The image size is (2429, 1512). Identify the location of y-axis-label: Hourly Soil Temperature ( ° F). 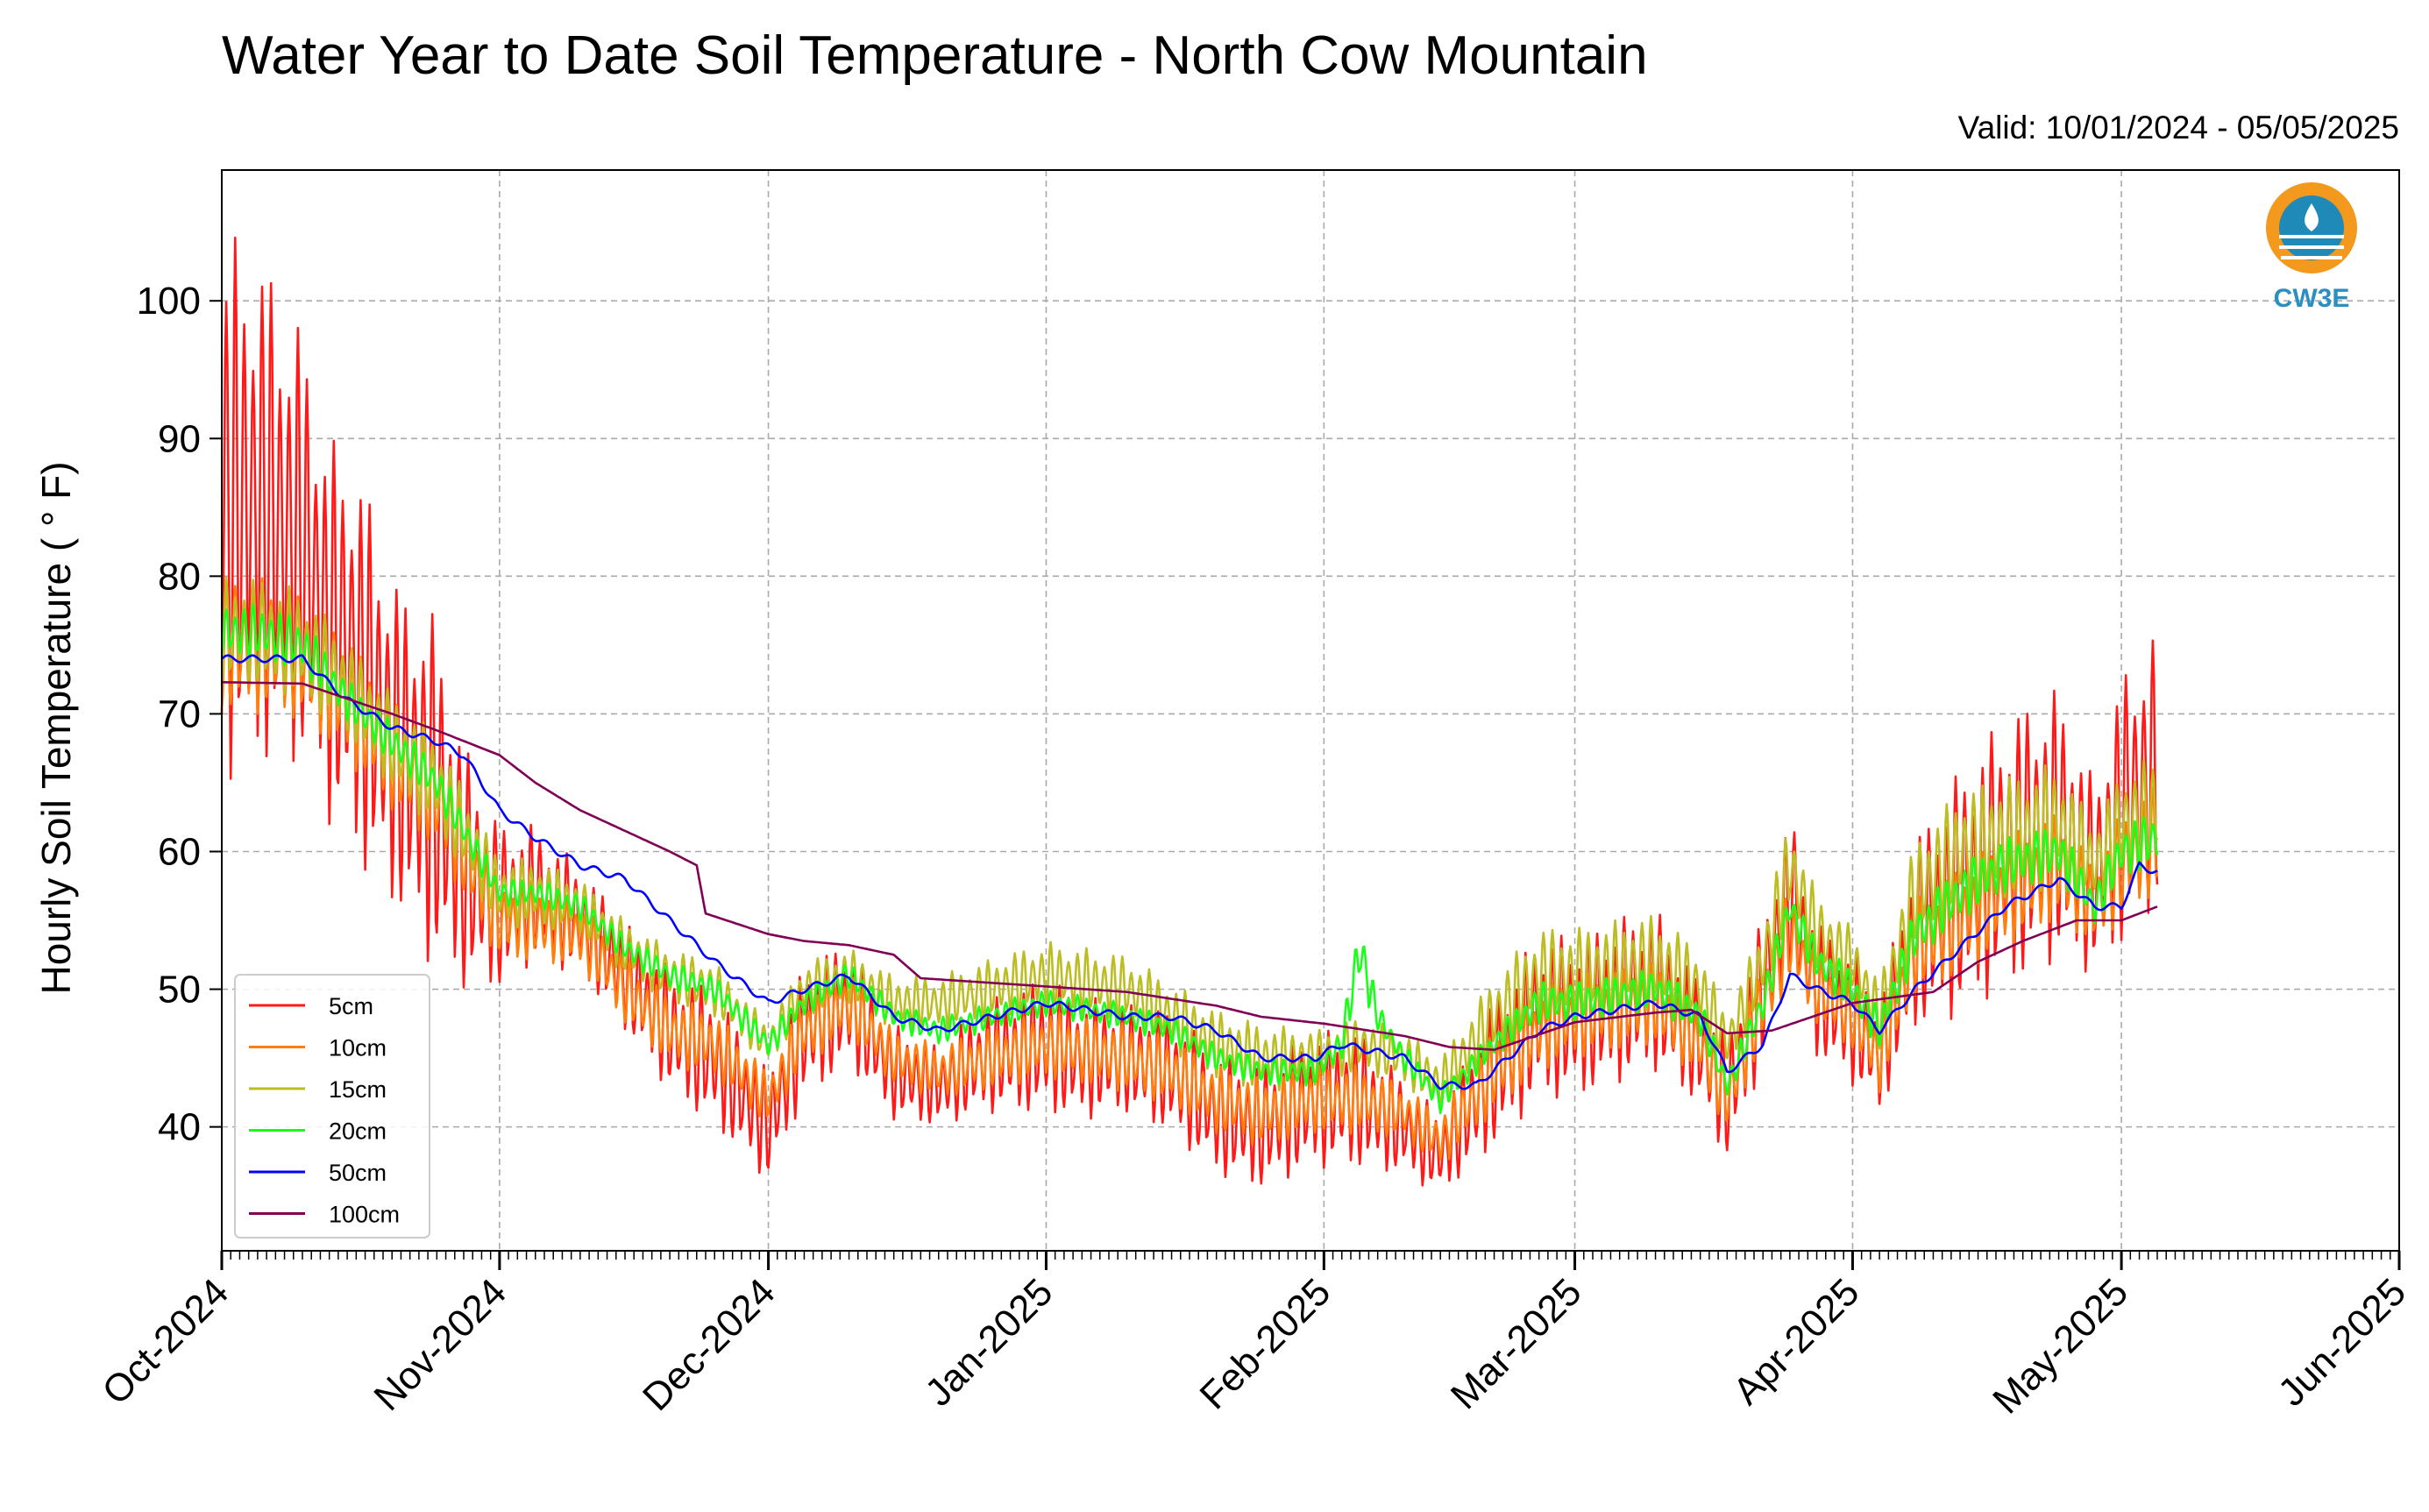
(56, 727).